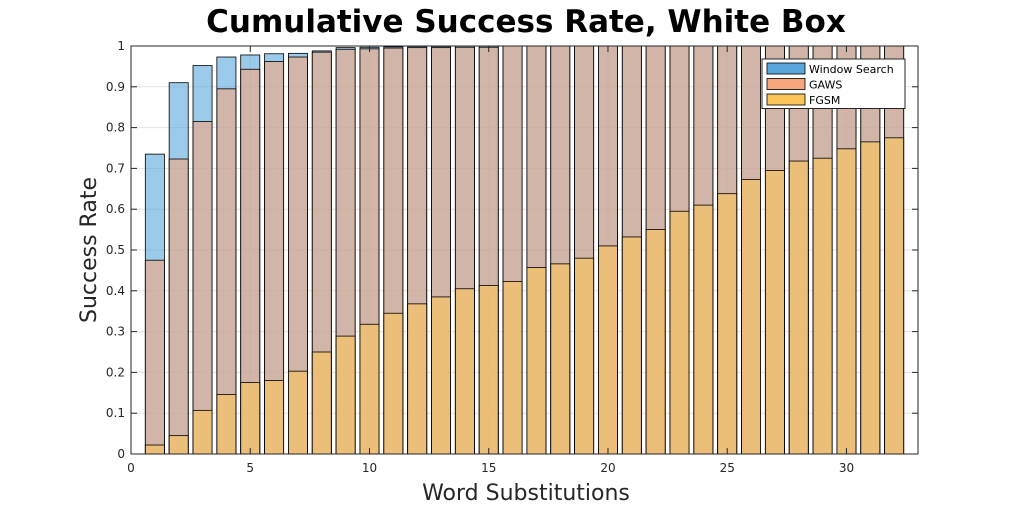 This screenshot has height=510, width=1016. Describe the element at coordinates (115, 87) in the screenshot. I see `y-tick-label: 0.9` at that location.